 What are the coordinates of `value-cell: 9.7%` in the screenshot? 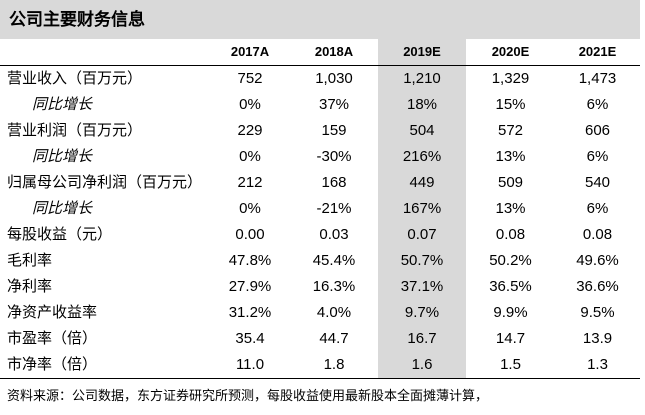 It's located at (422, 313).